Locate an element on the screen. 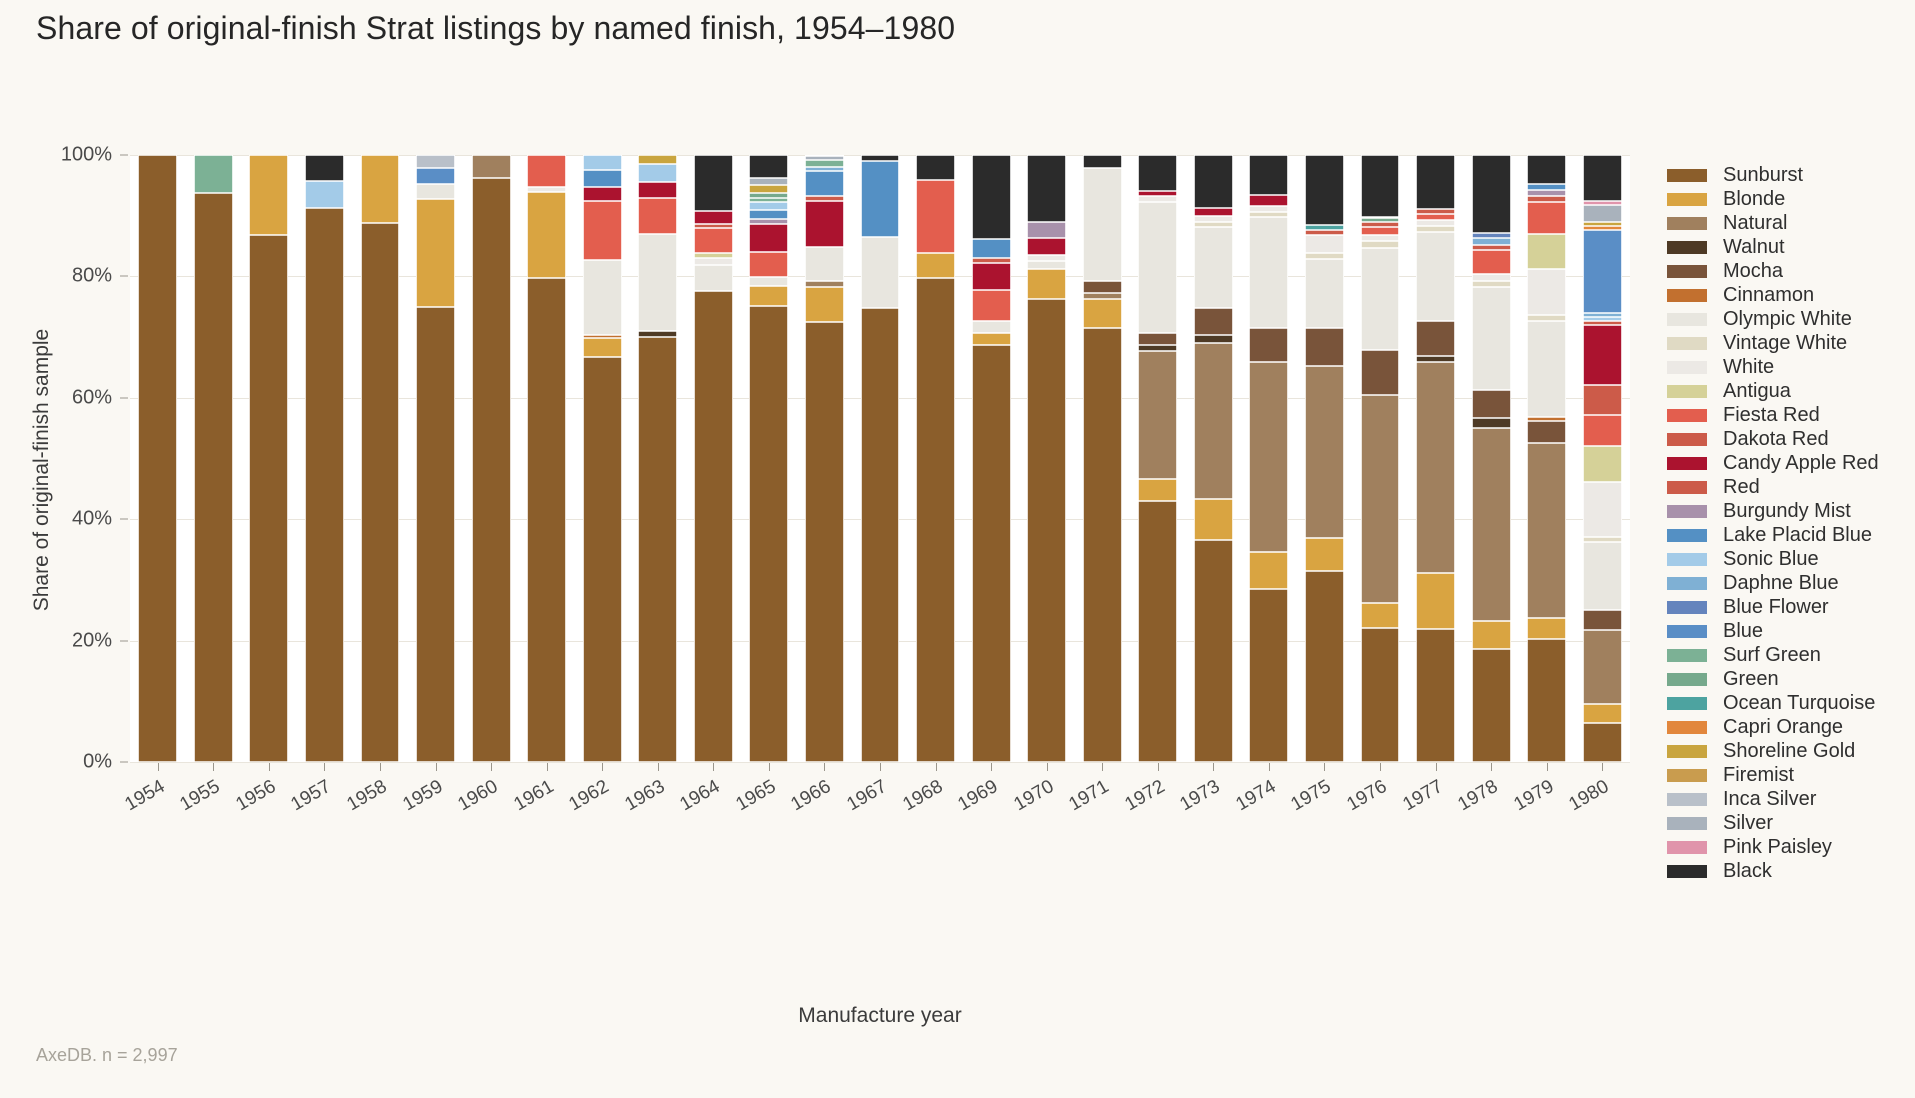  legend-item-firemist: Firemist is located at coordinates (1773, 775).